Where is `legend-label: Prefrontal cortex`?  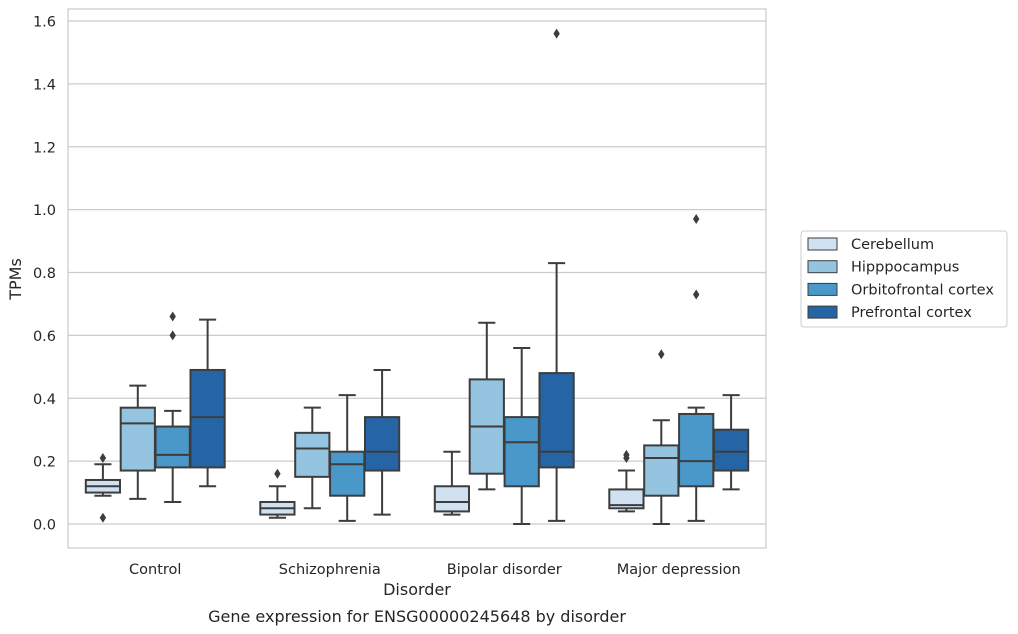
legend-label: Prefrontal cortex is located at coordinates (911, 313).